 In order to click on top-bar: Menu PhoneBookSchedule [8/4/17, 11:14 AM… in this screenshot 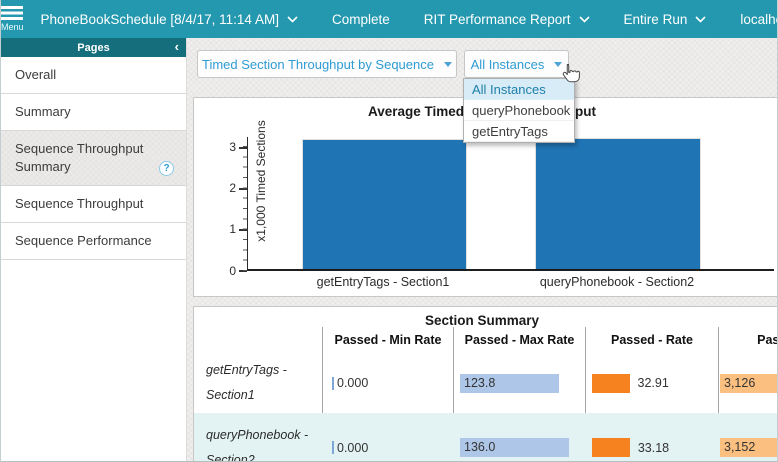, I will do `click(389, 19)`.